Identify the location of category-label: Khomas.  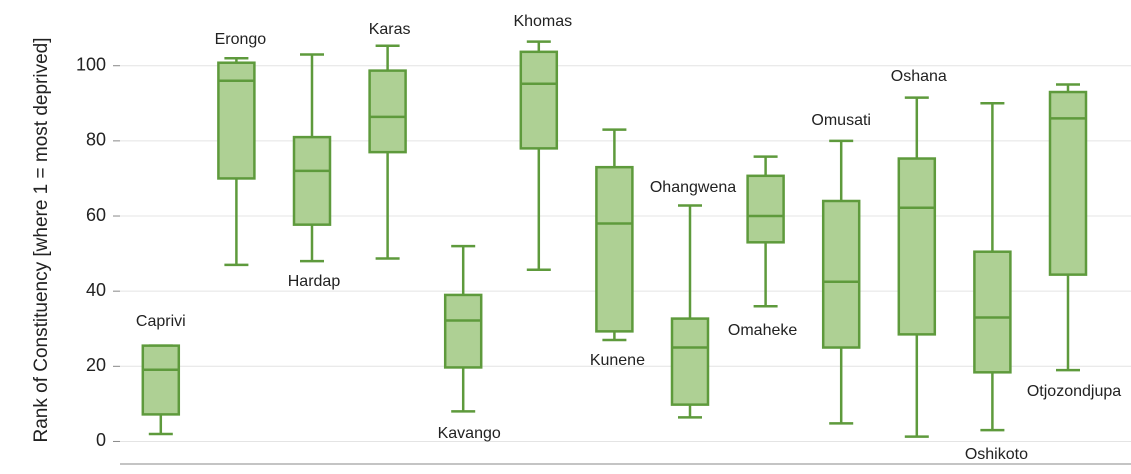
(542, 21).